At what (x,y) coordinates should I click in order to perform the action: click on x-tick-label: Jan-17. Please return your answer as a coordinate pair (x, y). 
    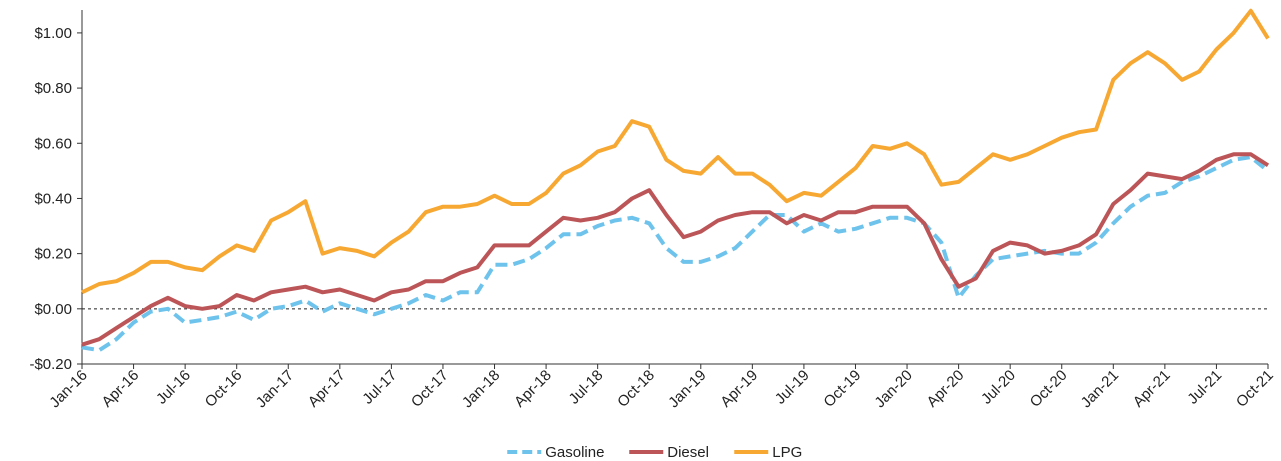
    Looking at the image, I should click on (275, 389).